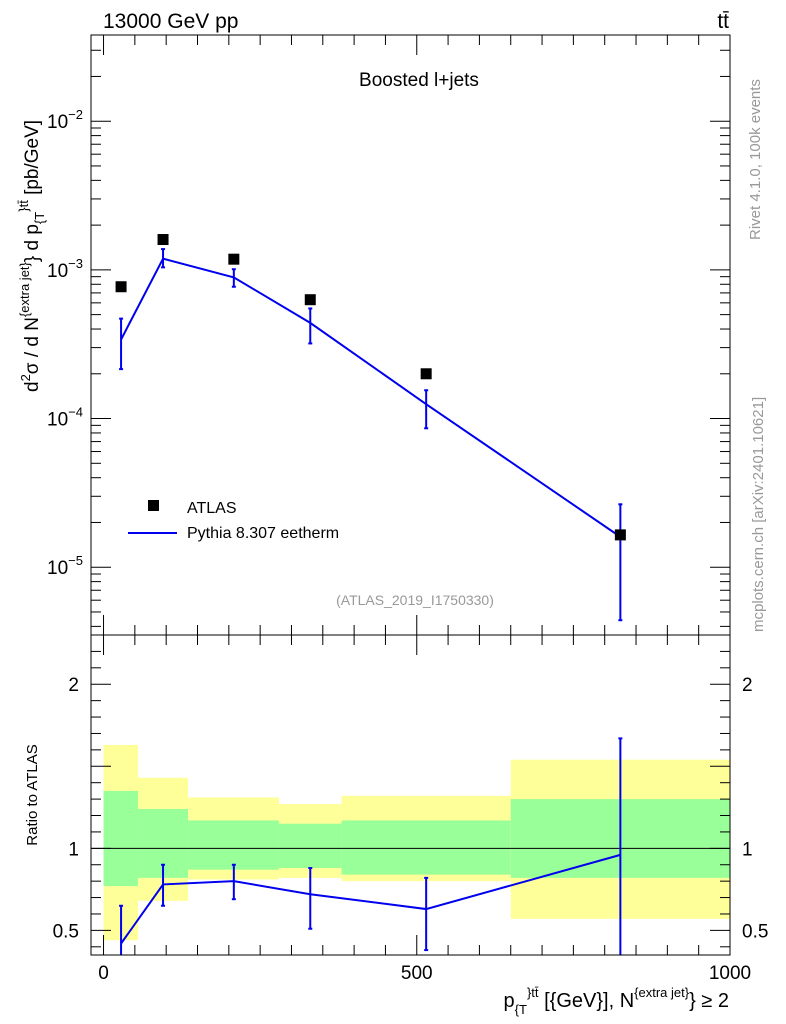 The image size is (786, 1024). I want to click on xtick-label: 500, so click(417, 973).